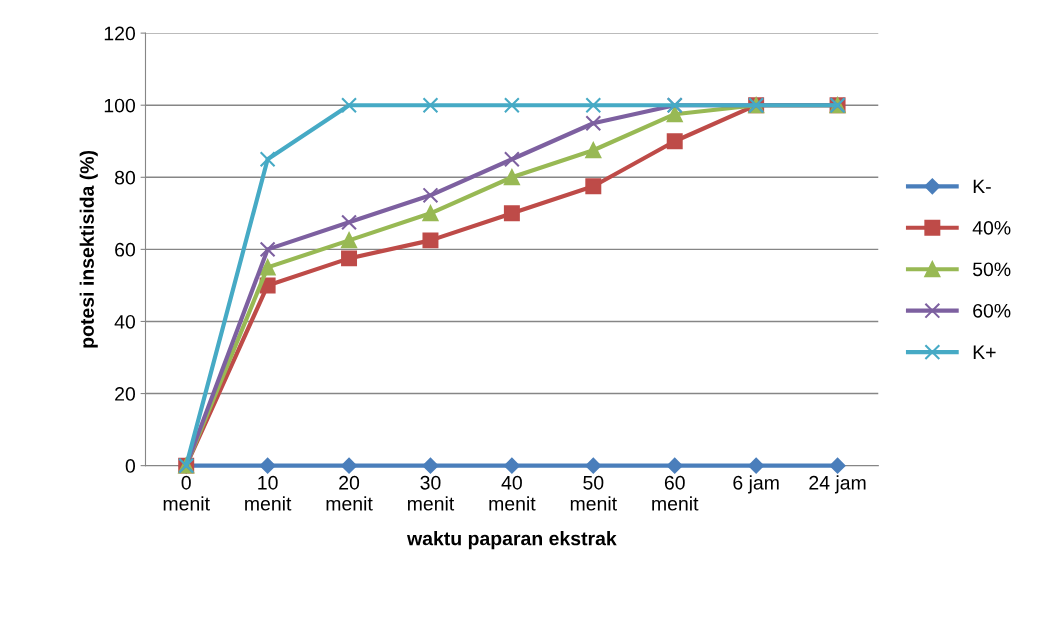 The height and width of the screenshot is (625, 1062). What do you see at coordinates (349, 493) in the screenshot?
I see `x-tick-label: 20 menit` at bounding box center [349, 493].